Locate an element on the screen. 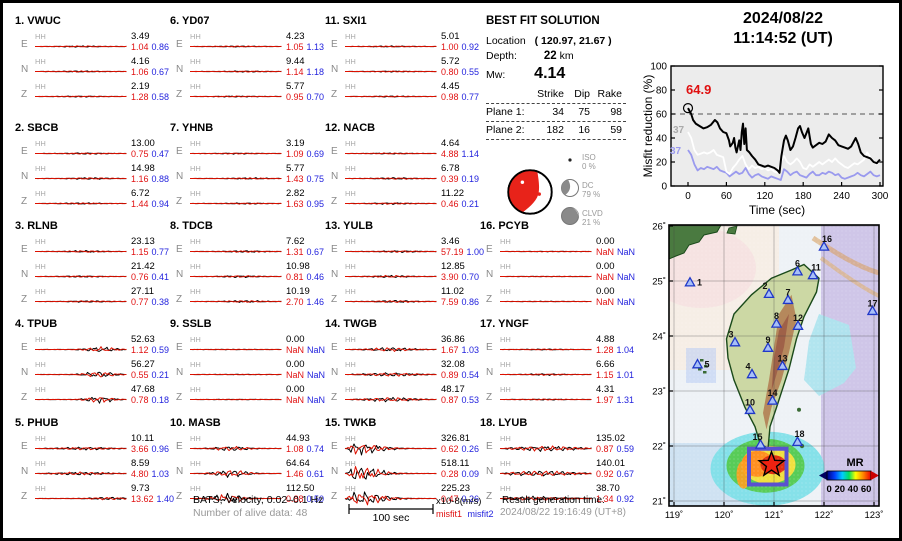 This screenshot has width=902, height=541. trace-row: N HH 8.59 4.80 1.03 is located at coordinates (93, 470).